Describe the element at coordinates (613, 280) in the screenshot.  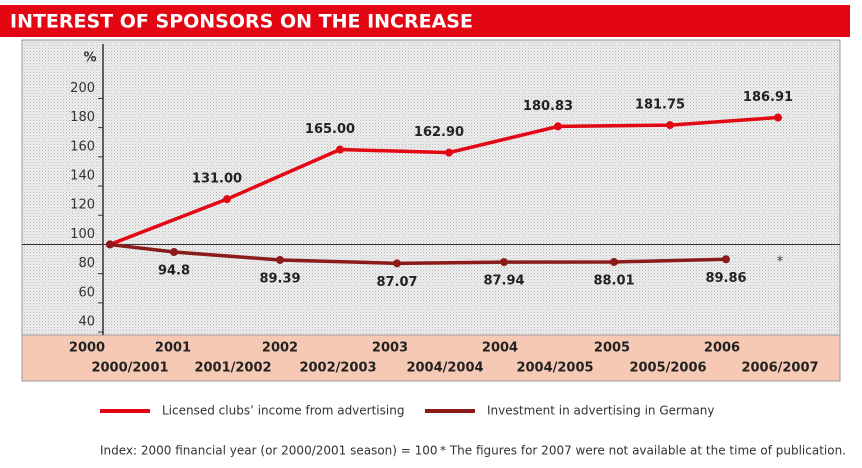
I see `data-label: 88.01` at that location.